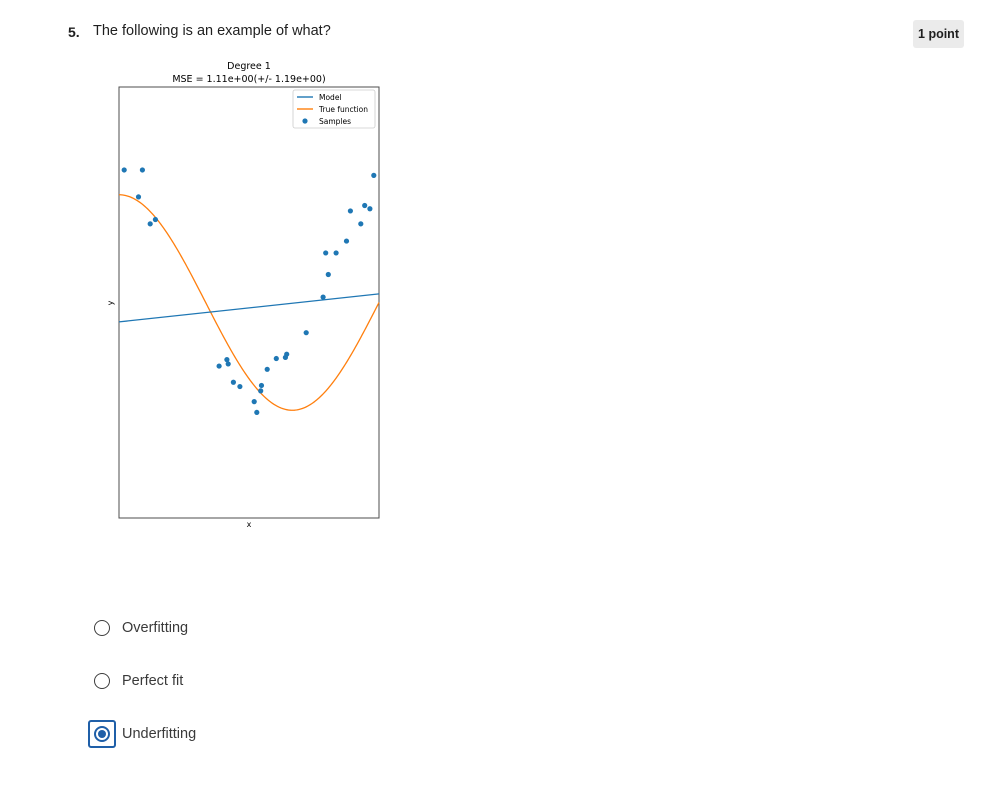 Image resolution: width=994 pixels, height=787 pixels. Describe the element at coordinates (288, 734) in the screenshot. I see `option-underfitting: Underfitting` at that location.